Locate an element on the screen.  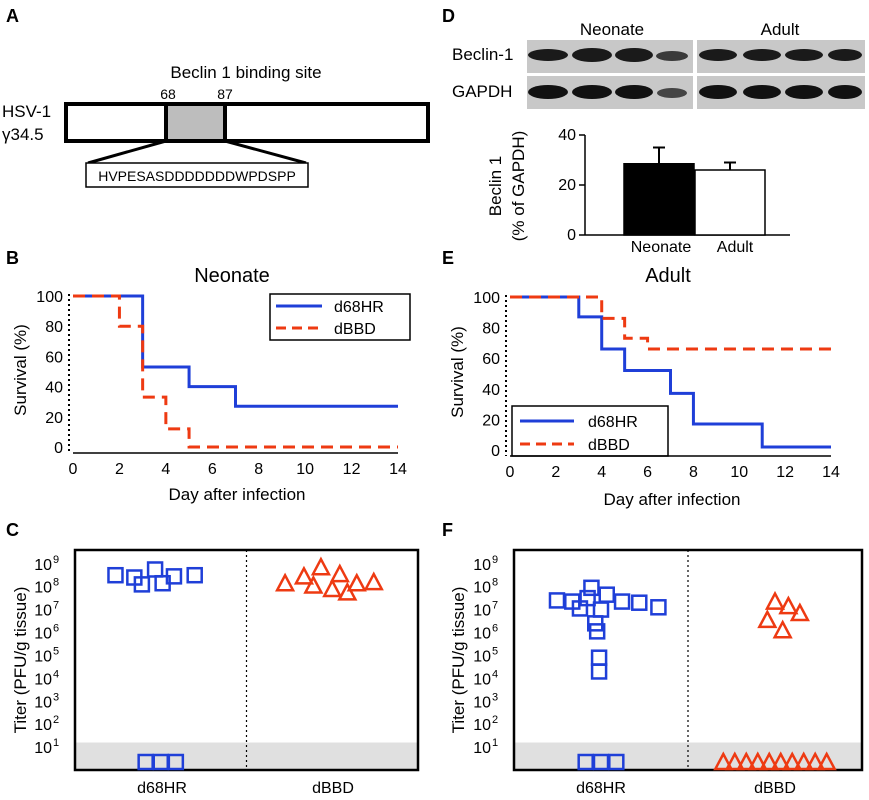
e-series-d68hr is located at coordinates (670, 372).